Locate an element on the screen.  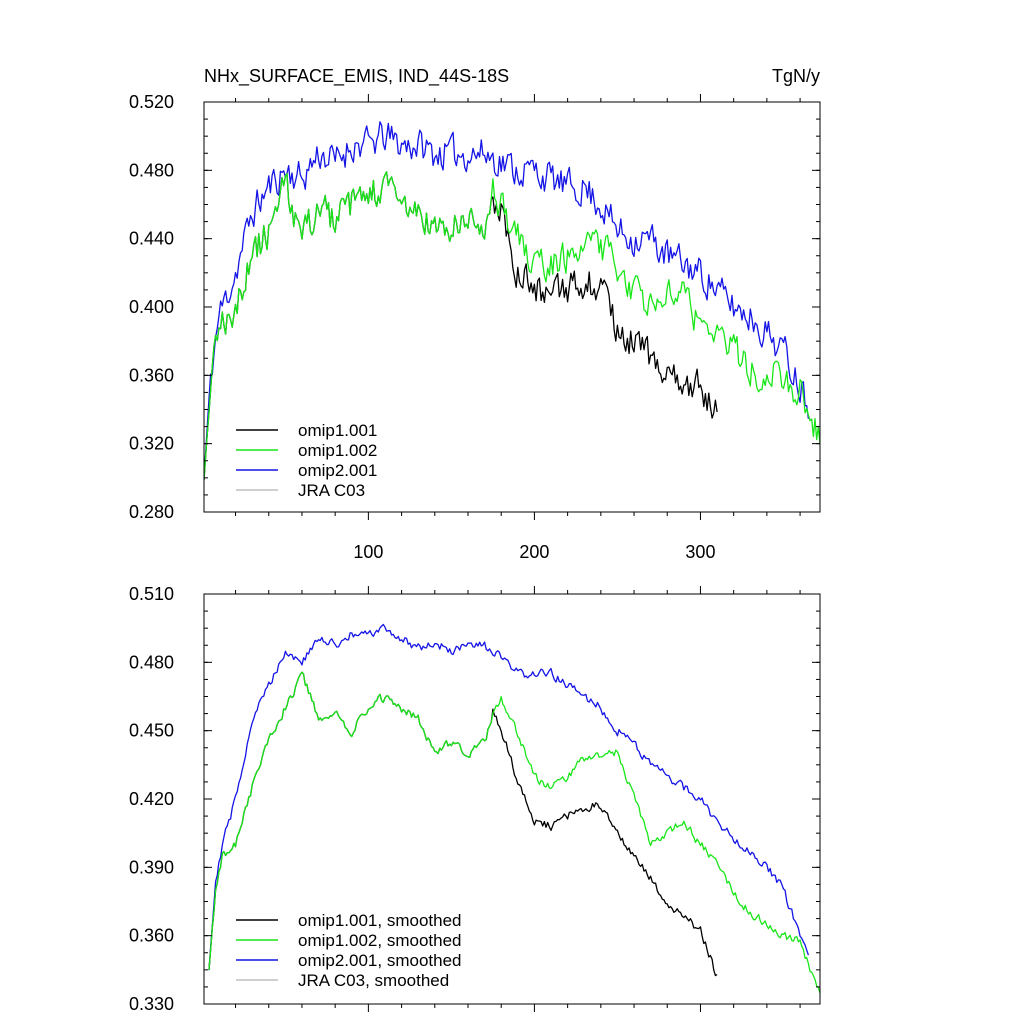
legend-label: omip1.002 is located at coordinates (337, 450).